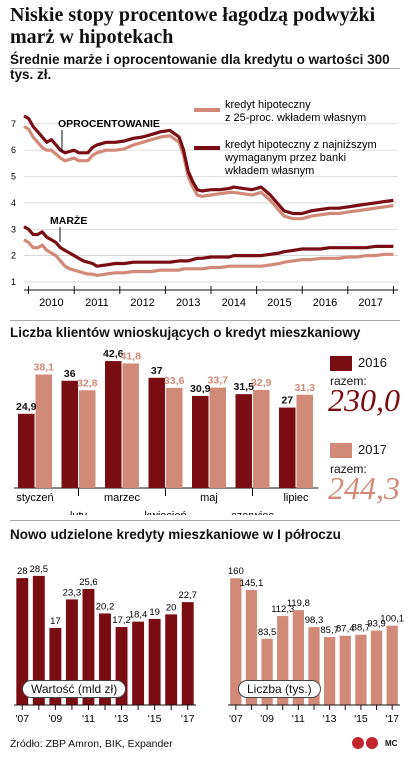  What do you see at coordinates (305, 388) in the screenshot?
I see `bar-value-label: 31,3` at bounding box center [305, 388].